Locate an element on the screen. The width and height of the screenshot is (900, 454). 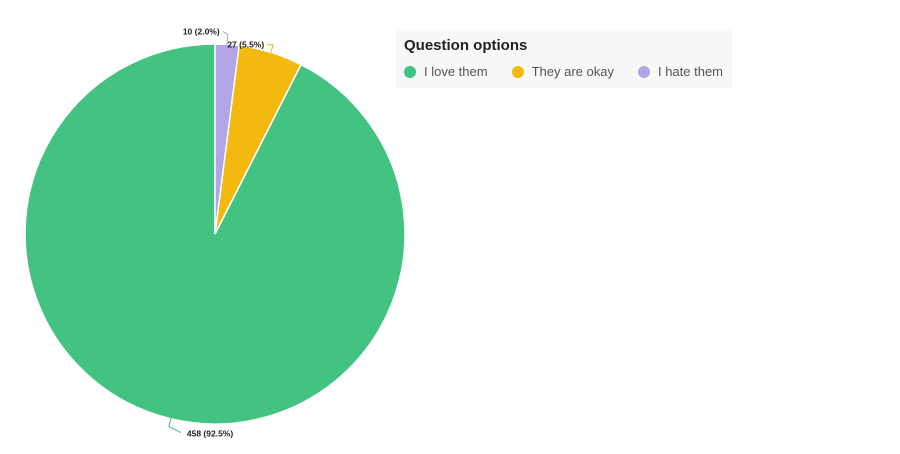
leader-line-they-are-okay is located at coordinates (270, 49).